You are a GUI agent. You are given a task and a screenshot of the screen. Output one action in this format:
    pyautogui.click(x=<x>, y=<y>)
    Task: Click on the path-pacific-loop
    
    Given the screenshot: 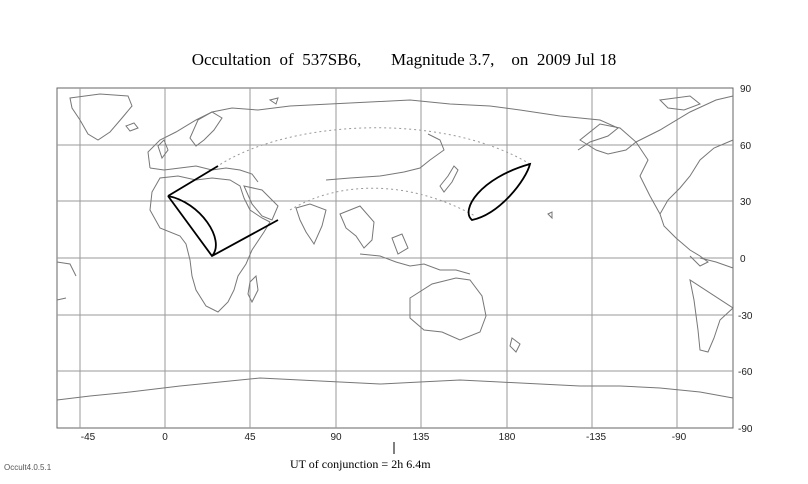 What is the action you would take?
    pyautogui.click(x=499, y=191)
    